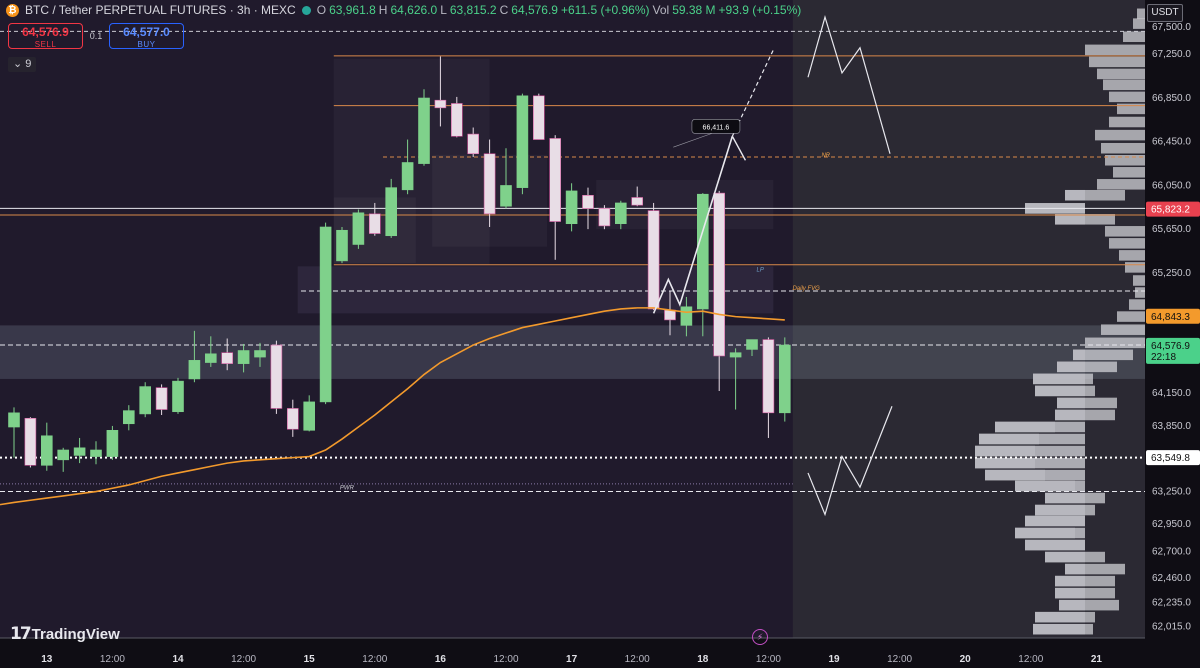 Image resolution: width=1200 pixels, height=668 pixels. Describe the element at coordinates (22, 64) in the screenshot. I see `indicators-toggle: ⌄ 9` at that location.